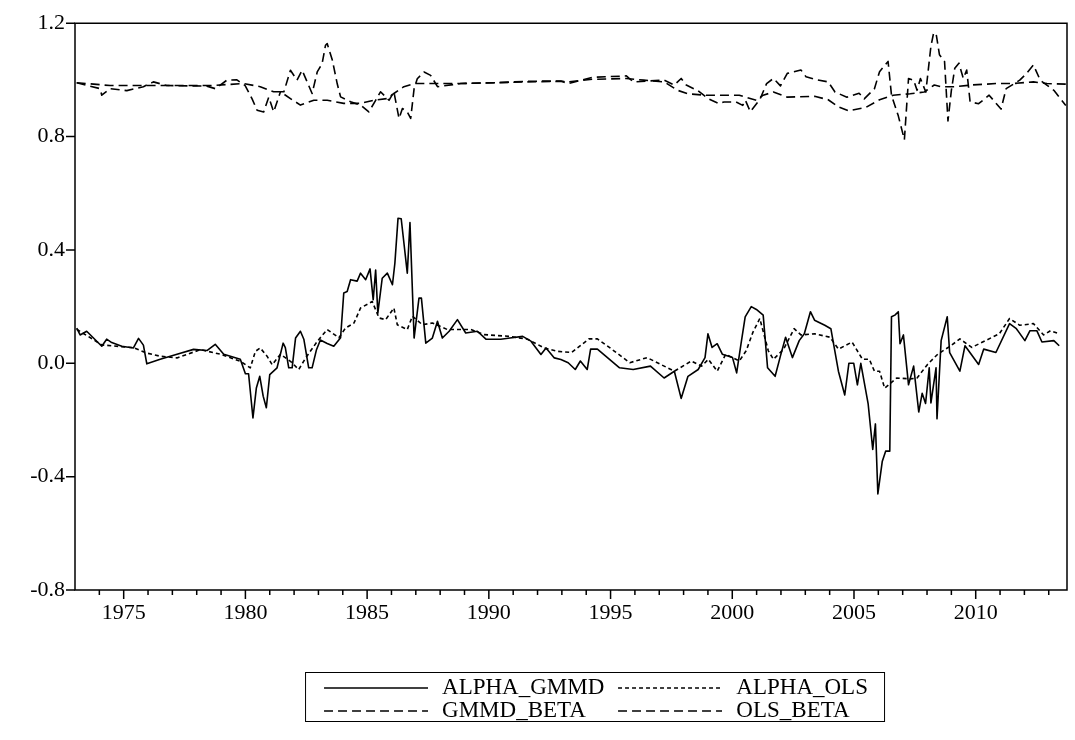 This screenshot has height=740, width=1075. What do you see at coordinates (51, 21) in the screenshot?
I see `y-tick-label: 1.2` at bounding box center [51, 21].